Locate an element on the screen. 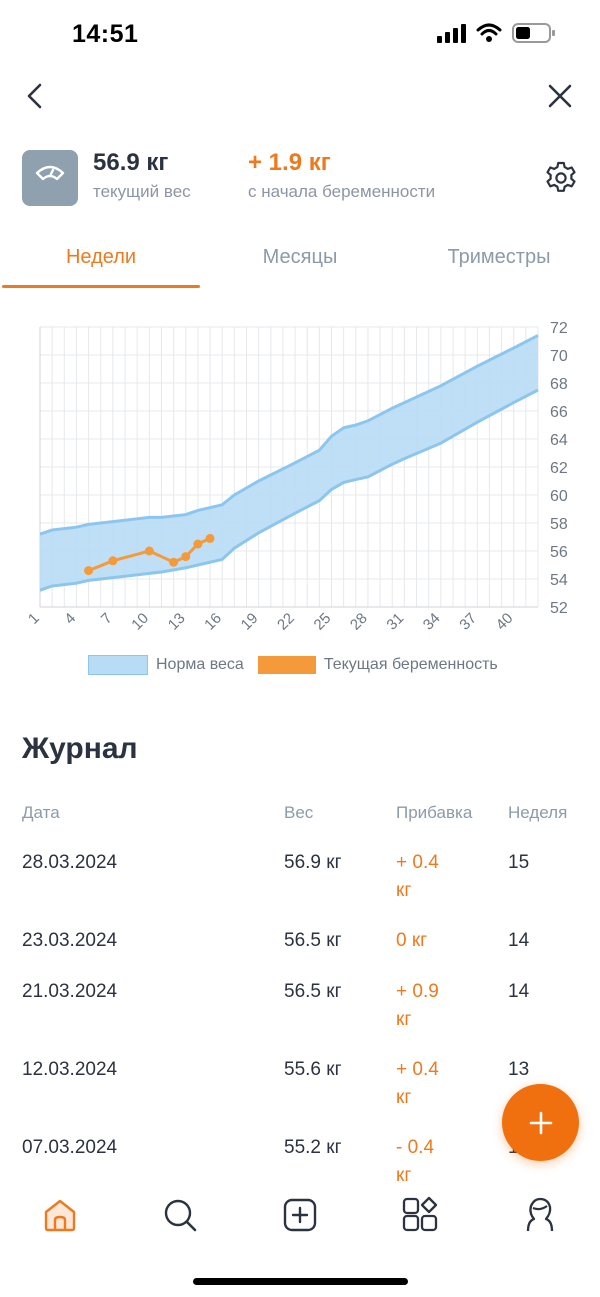 The height and width of the screenshot is (1297, 600). gear-icon is located at coordinates (561, 178).